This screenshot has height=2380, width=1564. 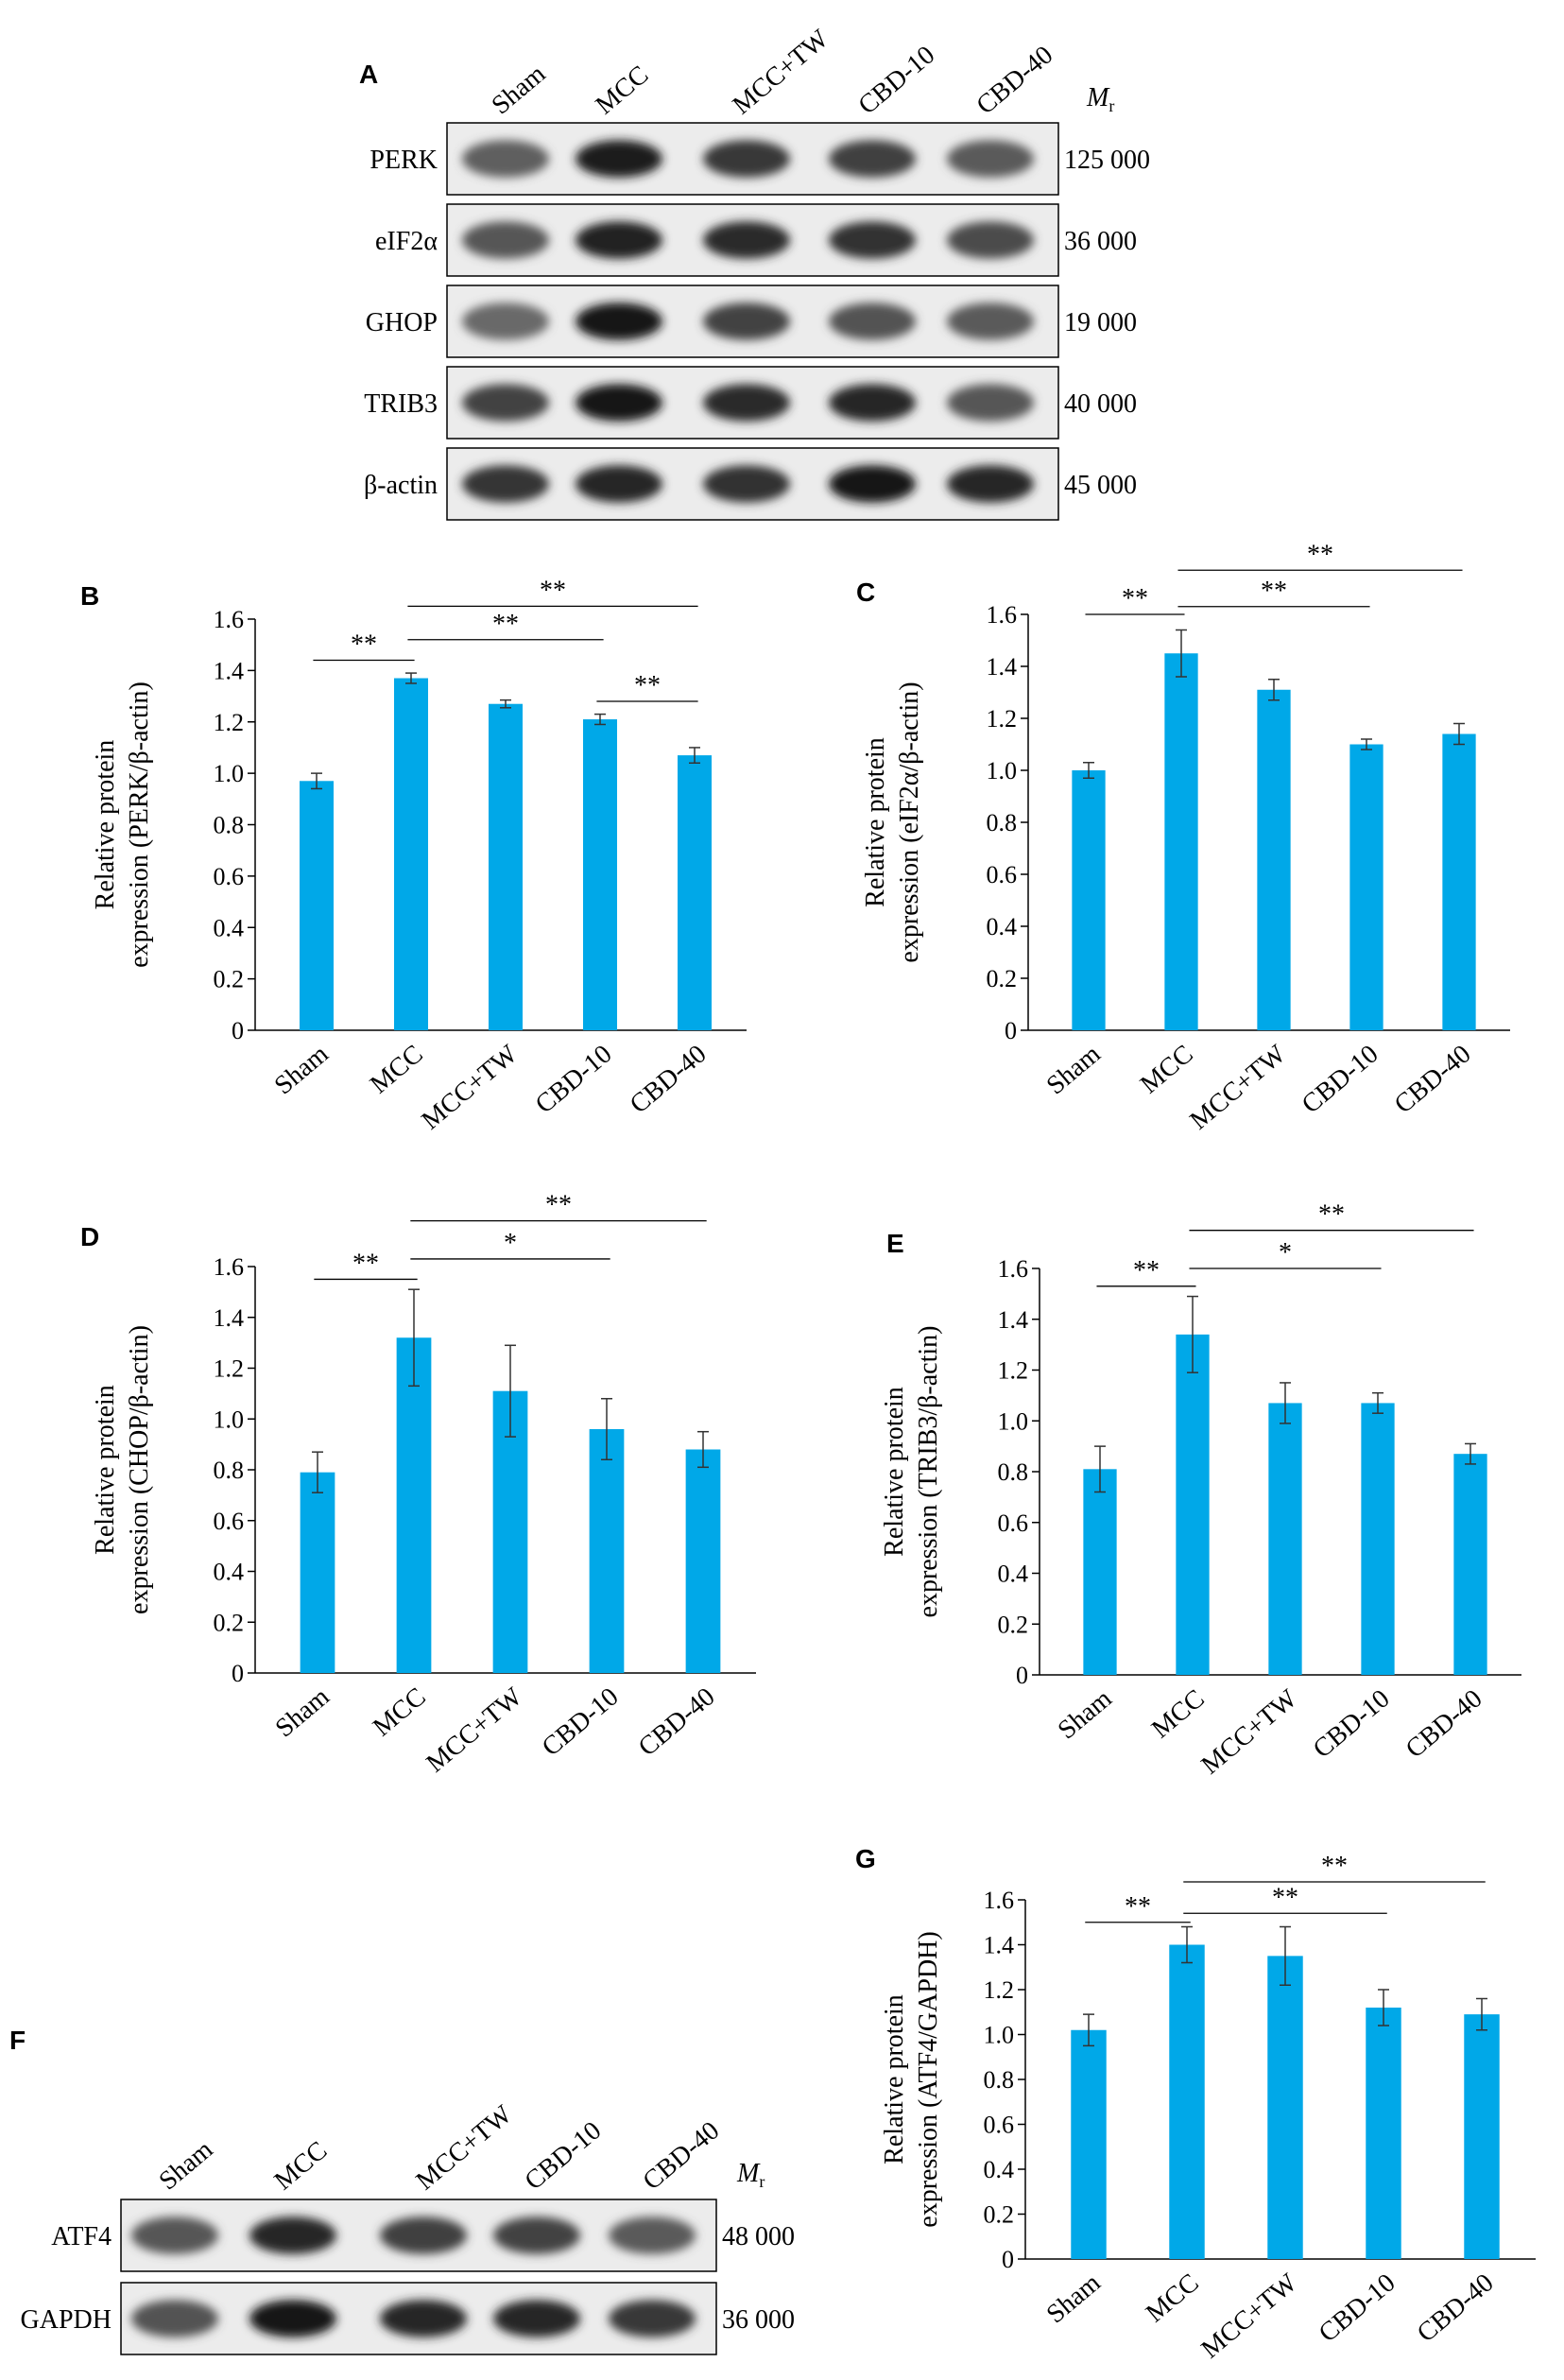 What do you see at coordinates (139, 824) in the screenshot?
I see `y-axis-title: expression (PERK/β-actin)` at bounding box center [139, 824].